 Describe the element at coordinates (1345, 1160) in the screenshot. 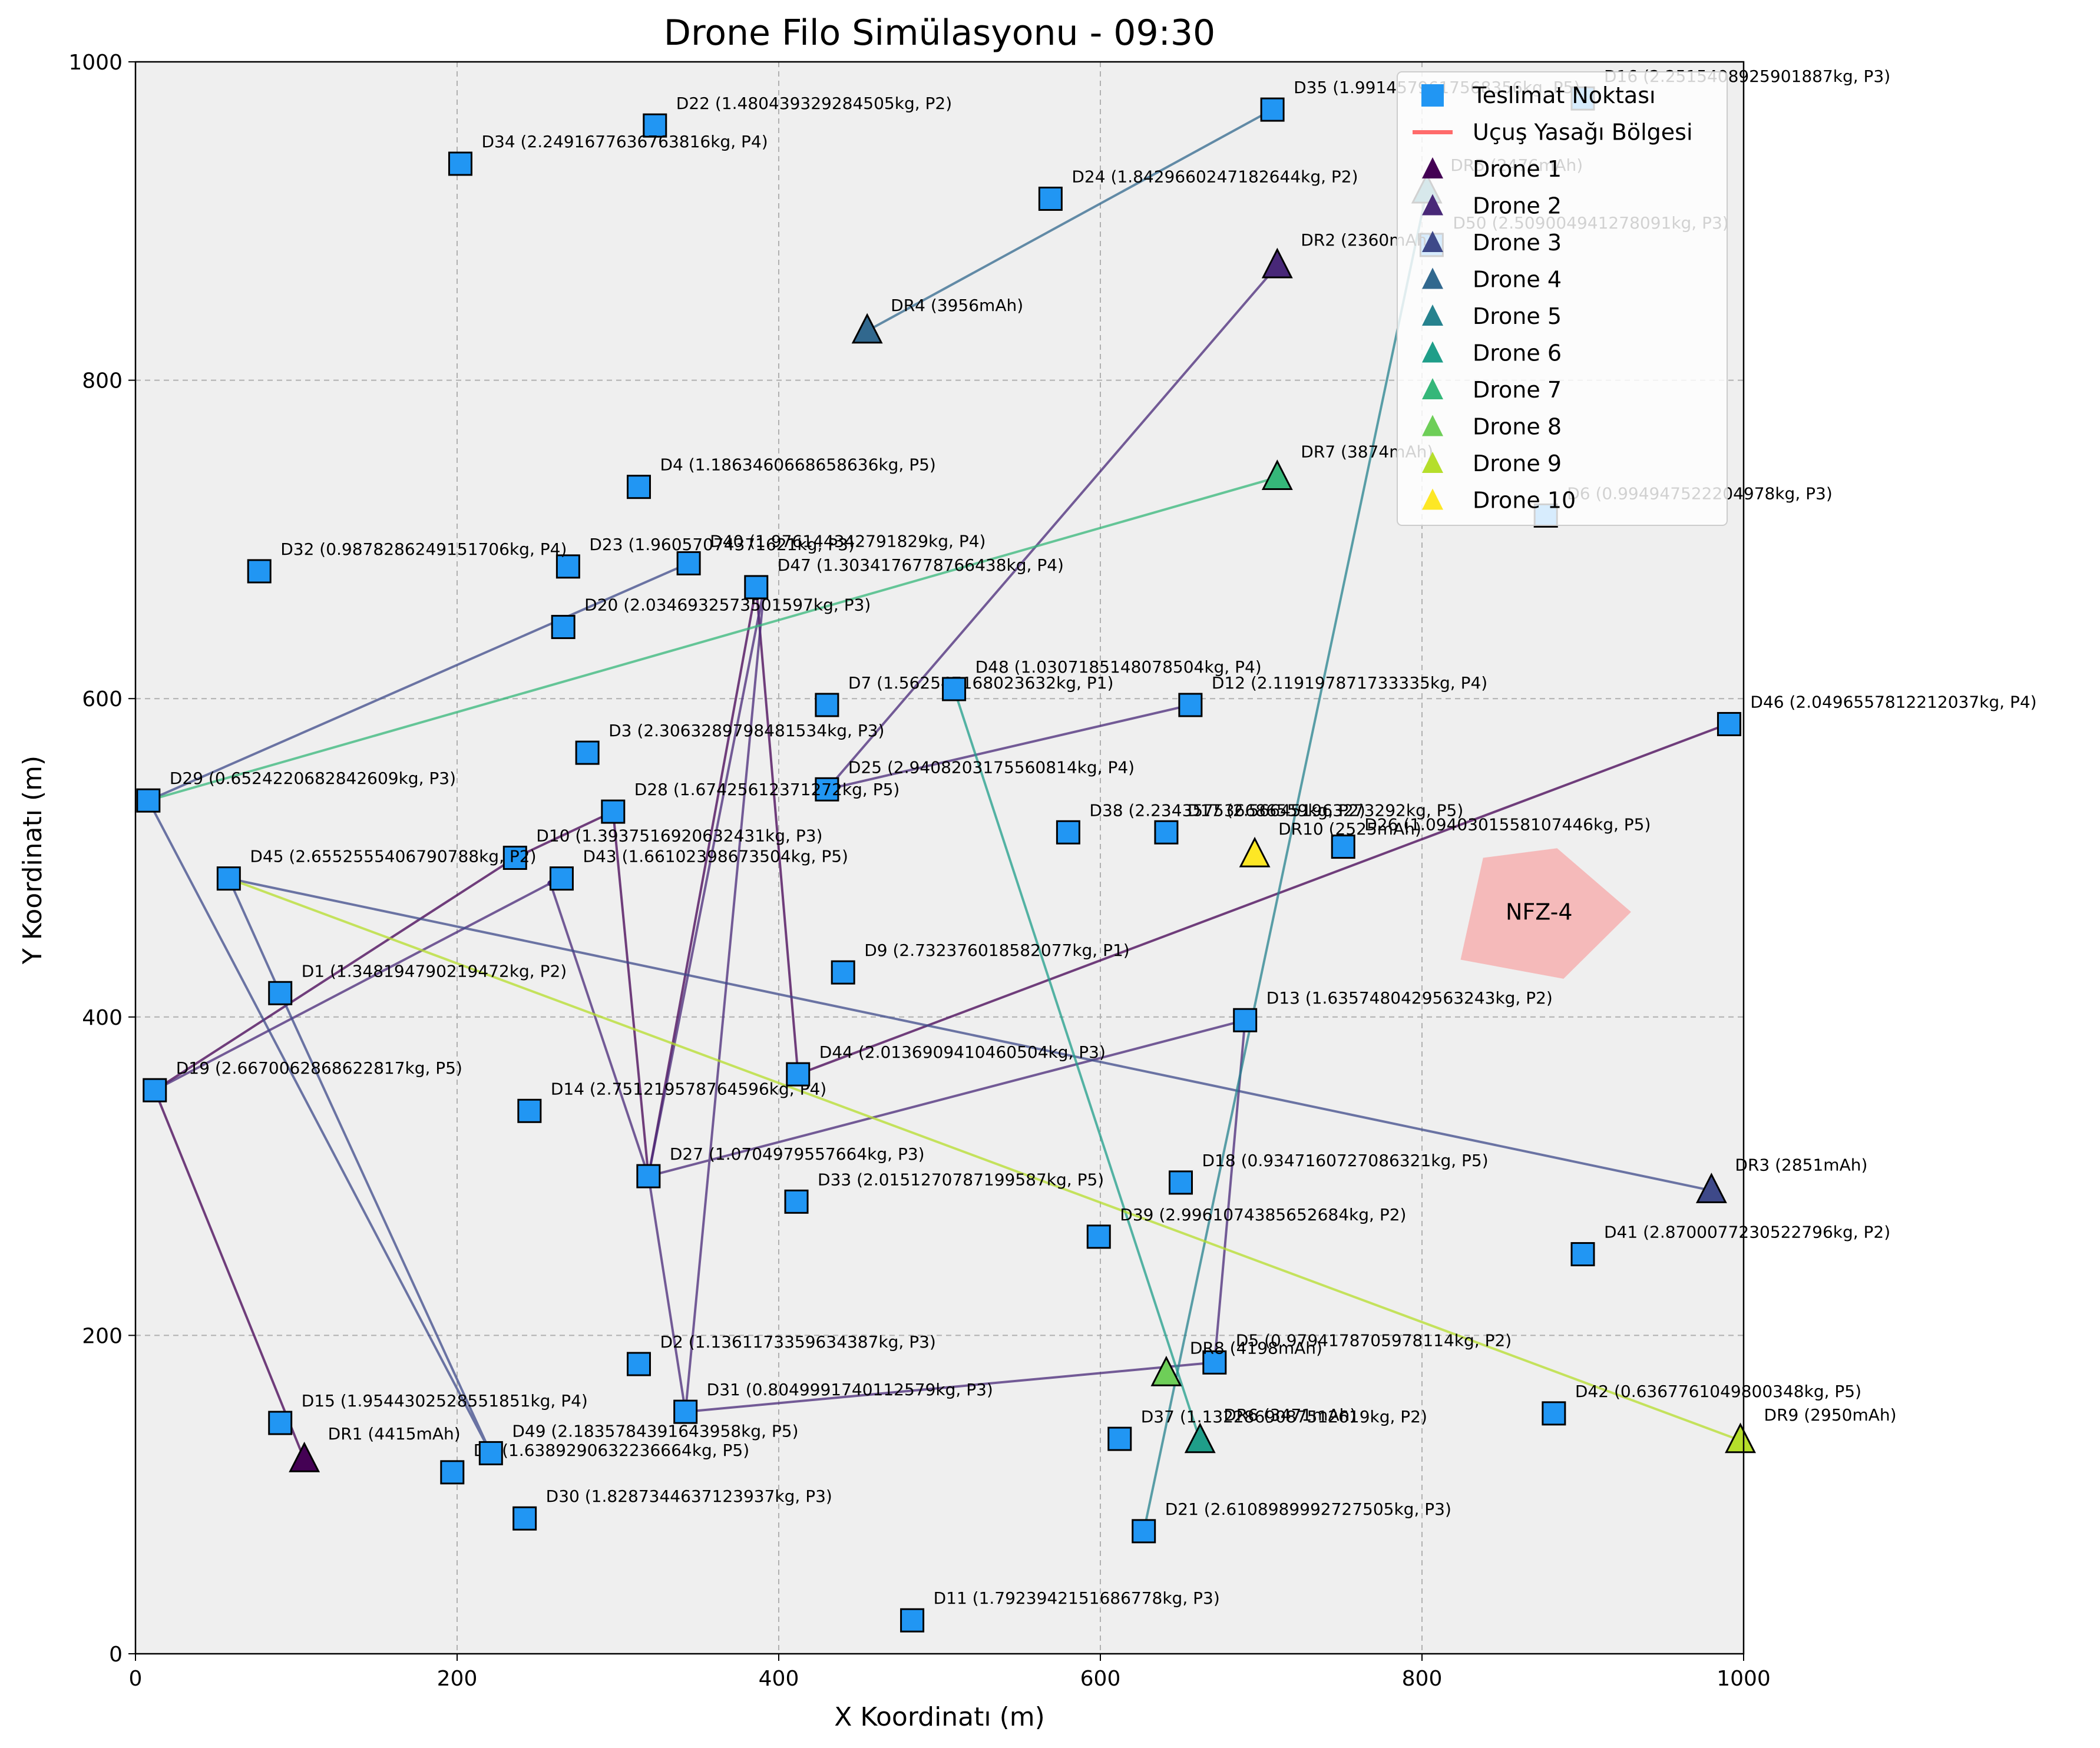

I see `delivery-label: D18 (0.9347160727086321kg, P5)` at that location.